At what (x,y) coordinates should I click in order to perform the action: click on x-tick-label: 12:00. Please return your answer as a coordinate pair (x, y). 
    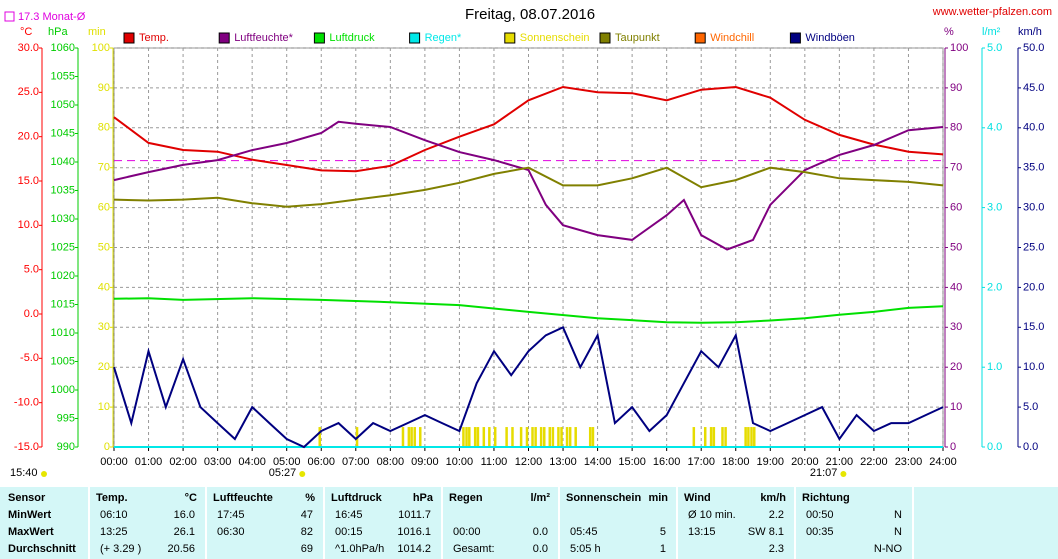
    Looking at the image, I should click on (529, 462).